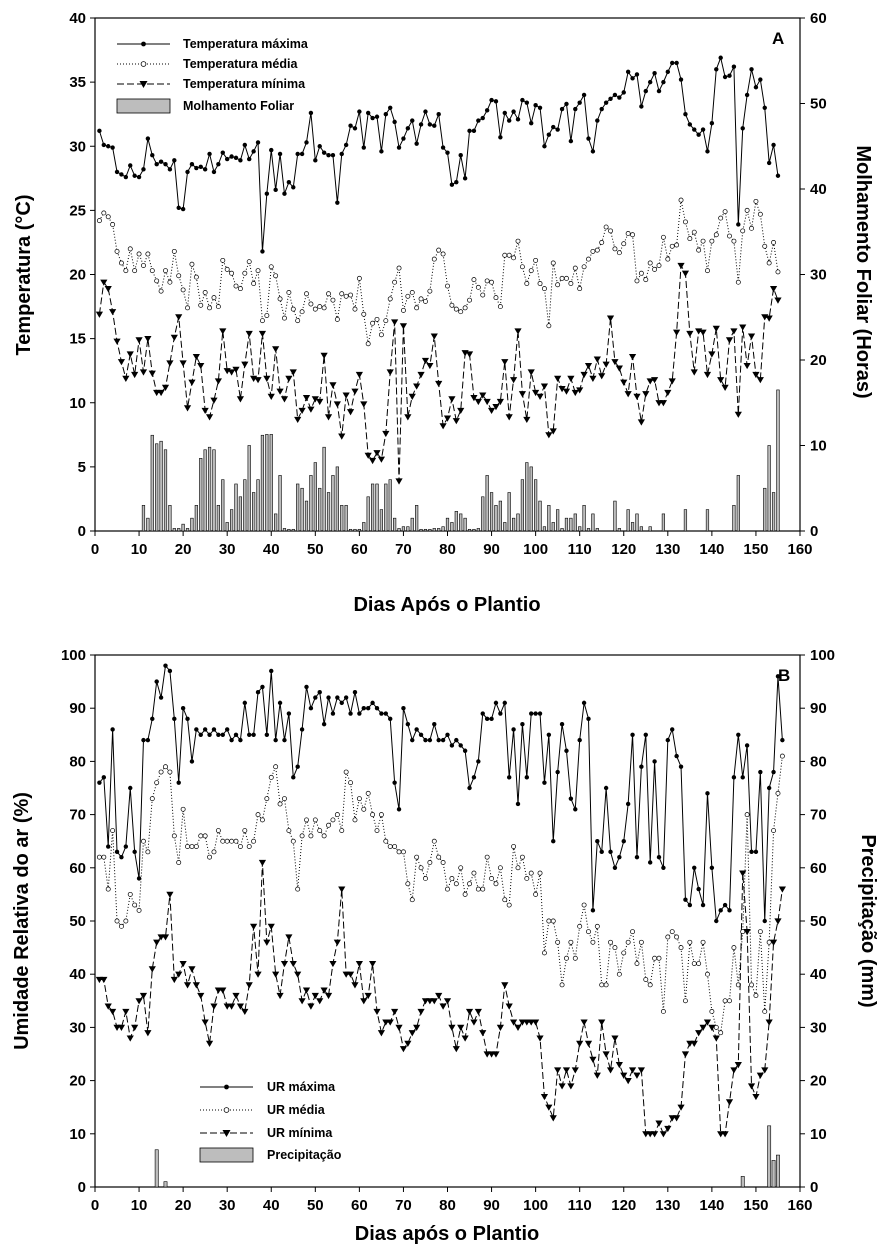 The width and height of the screenshot is (884, 1255). I want to click on y2-tick-label: 60, so click(818, 18).